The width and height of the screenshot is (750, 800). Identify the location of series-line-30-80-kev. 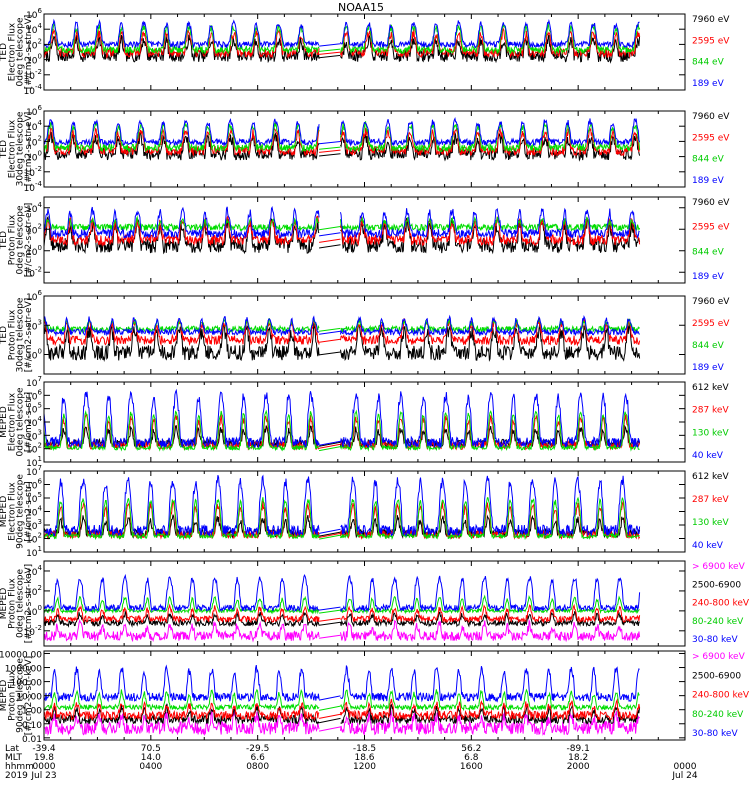
(342, 683).